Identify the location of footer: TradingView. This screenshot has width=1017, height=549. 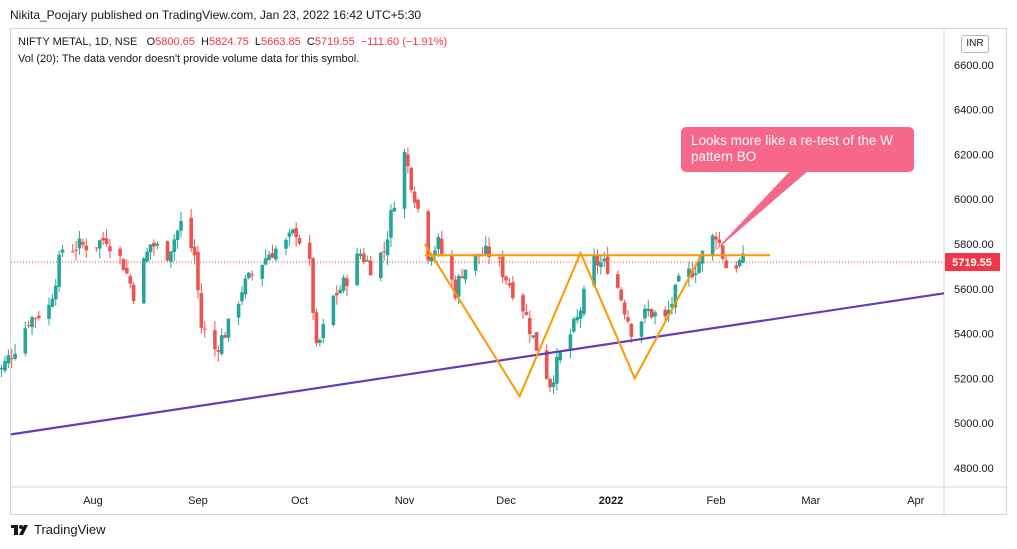
(58, 529).